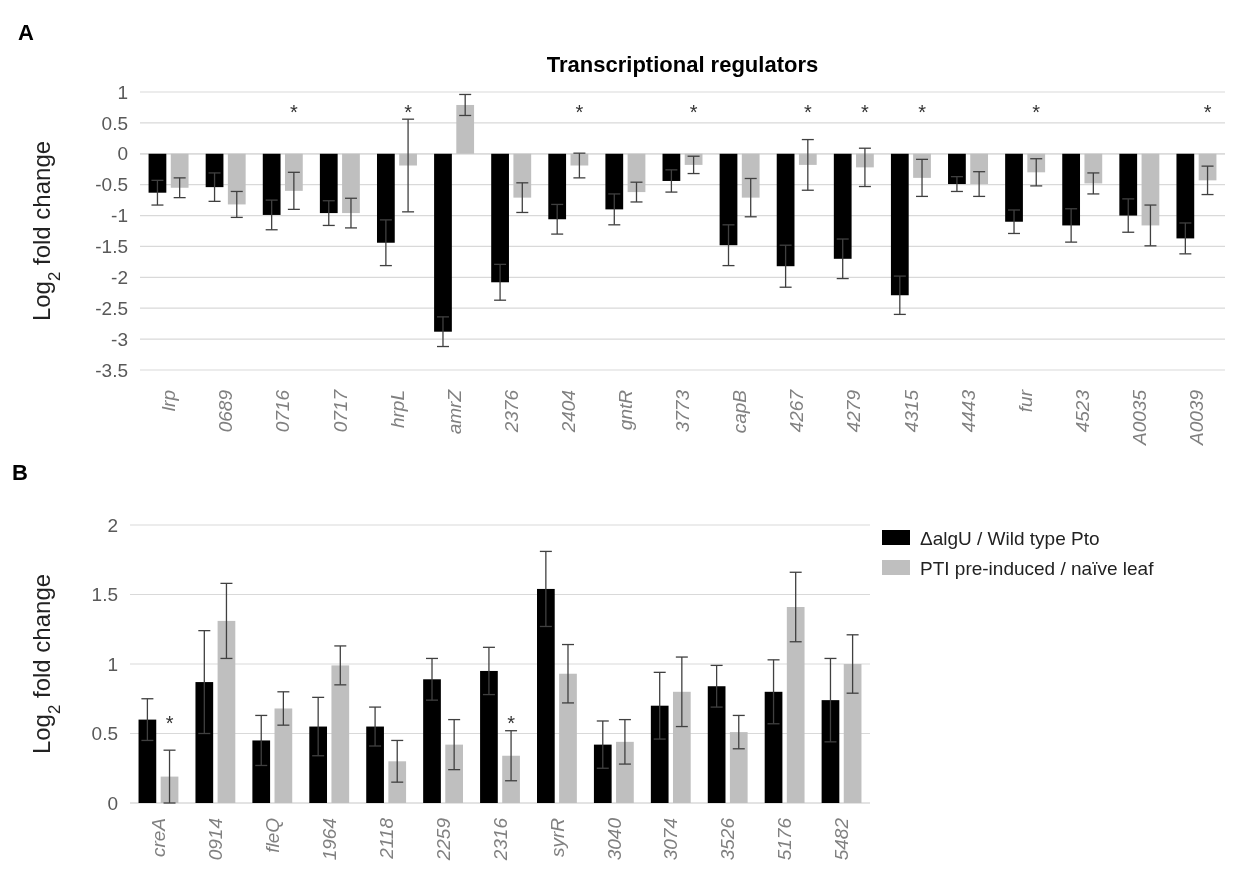 This screenshot has width=1235, height=874. What do you see at coordinates (1037, 568) in the screenshot?
I see `legend-label: PTI pre-induced / naïve leaf` at bounding box center [1037, 568].